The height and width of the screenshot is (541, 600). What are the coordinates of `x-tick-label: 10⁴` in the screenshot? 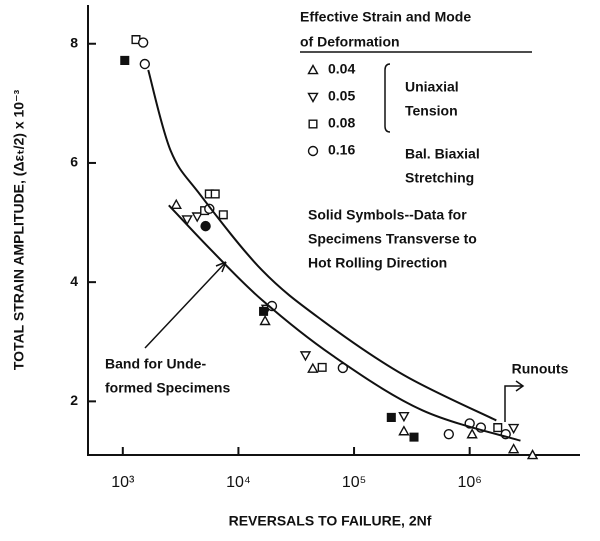 It's located at (238, 482).